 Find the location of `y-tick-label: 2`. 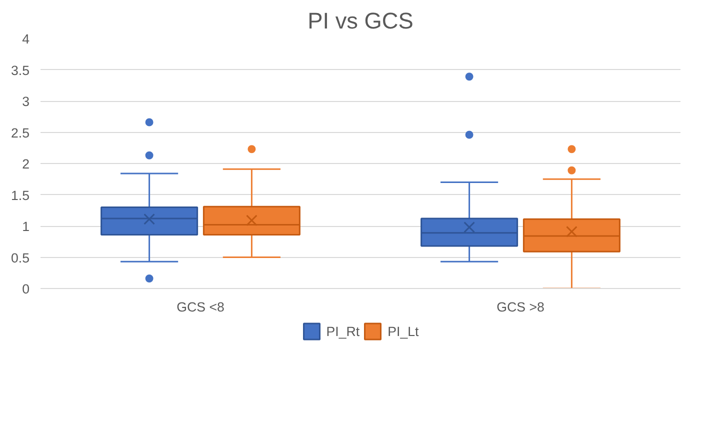

y-tick-label: 2 is located at coordinates (26, 164).